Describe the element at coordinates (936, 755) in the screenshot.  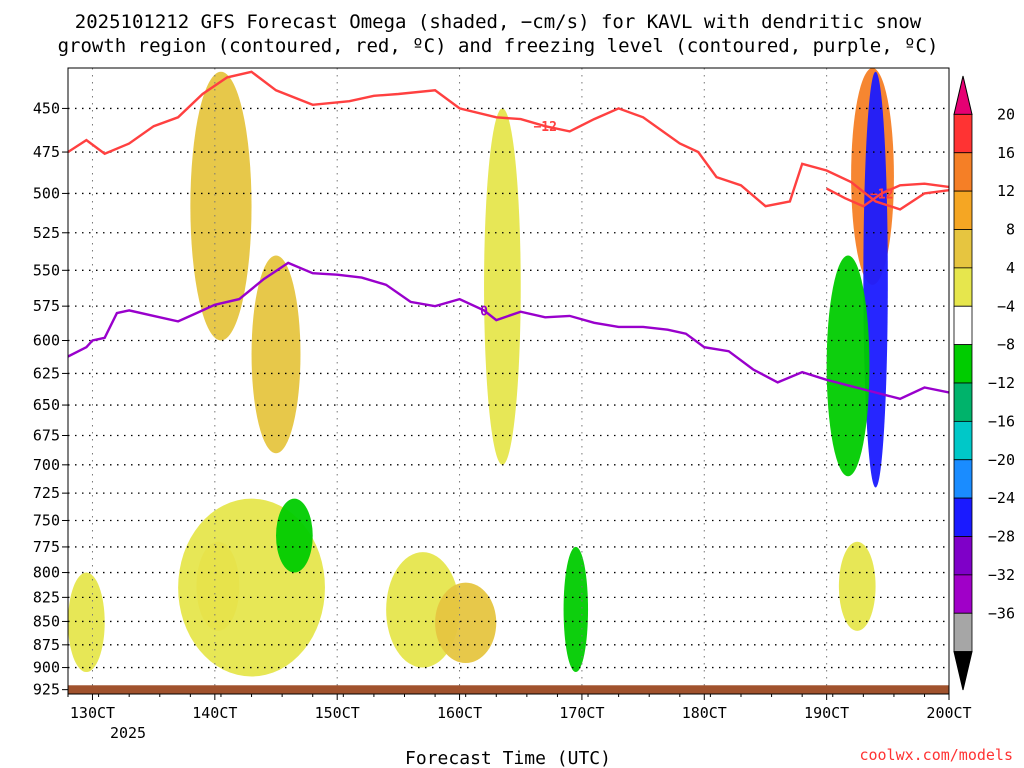
I see `credit-text: coolwx.com/models` at that location.